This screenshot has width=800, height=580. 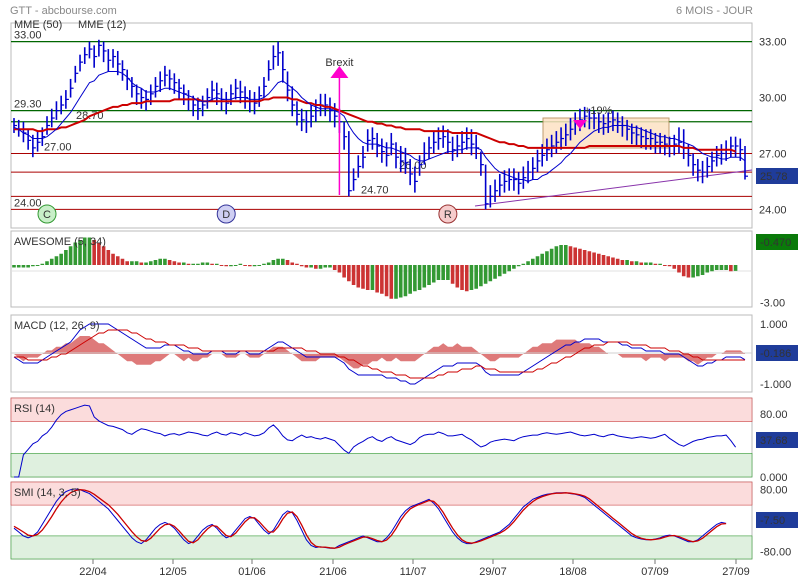 I want to click on support-trendline, so click(x=613, y=188).